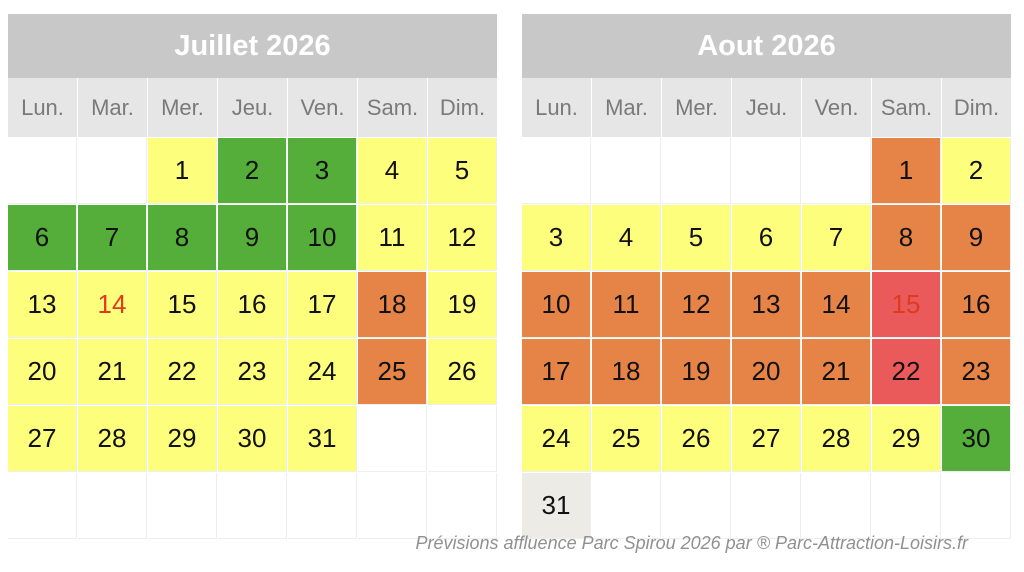 This screenshot has width=1024, height=572. Describe the element at coordinates (252, 46) in the screenshot. I see `month-title: Juillet 2026` at that location.